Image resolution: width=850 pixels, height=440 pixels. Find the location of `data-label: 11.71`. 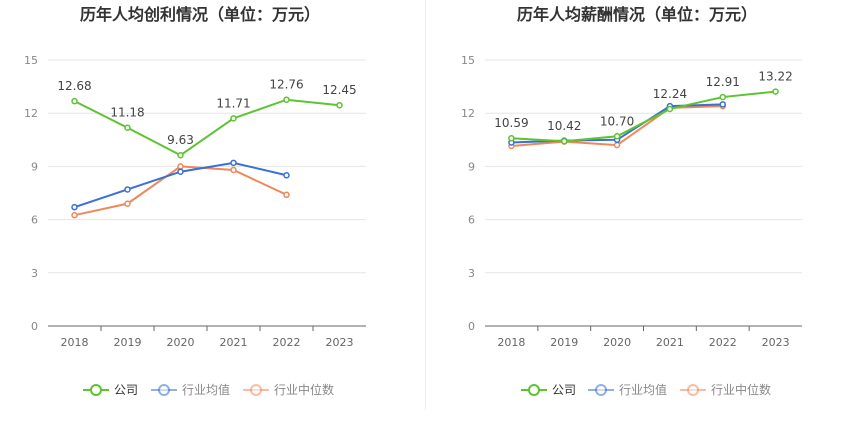

data-label: 11.71 is located at coordinates (233, 103).